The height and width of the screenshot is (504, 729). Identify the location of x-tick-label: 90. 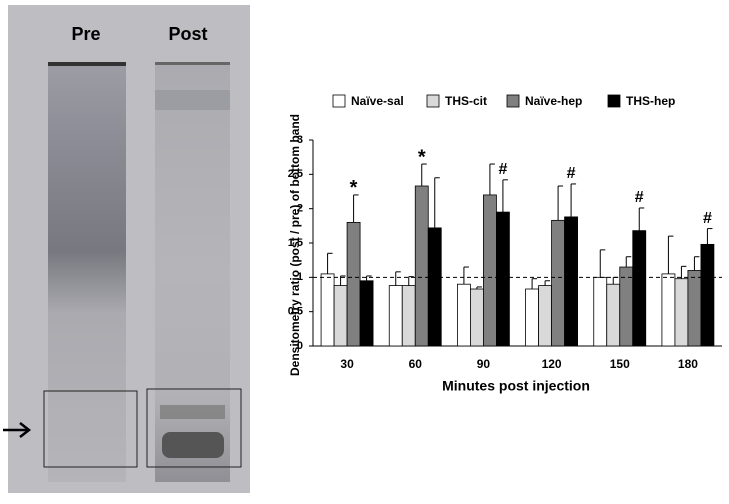
(484, 364).